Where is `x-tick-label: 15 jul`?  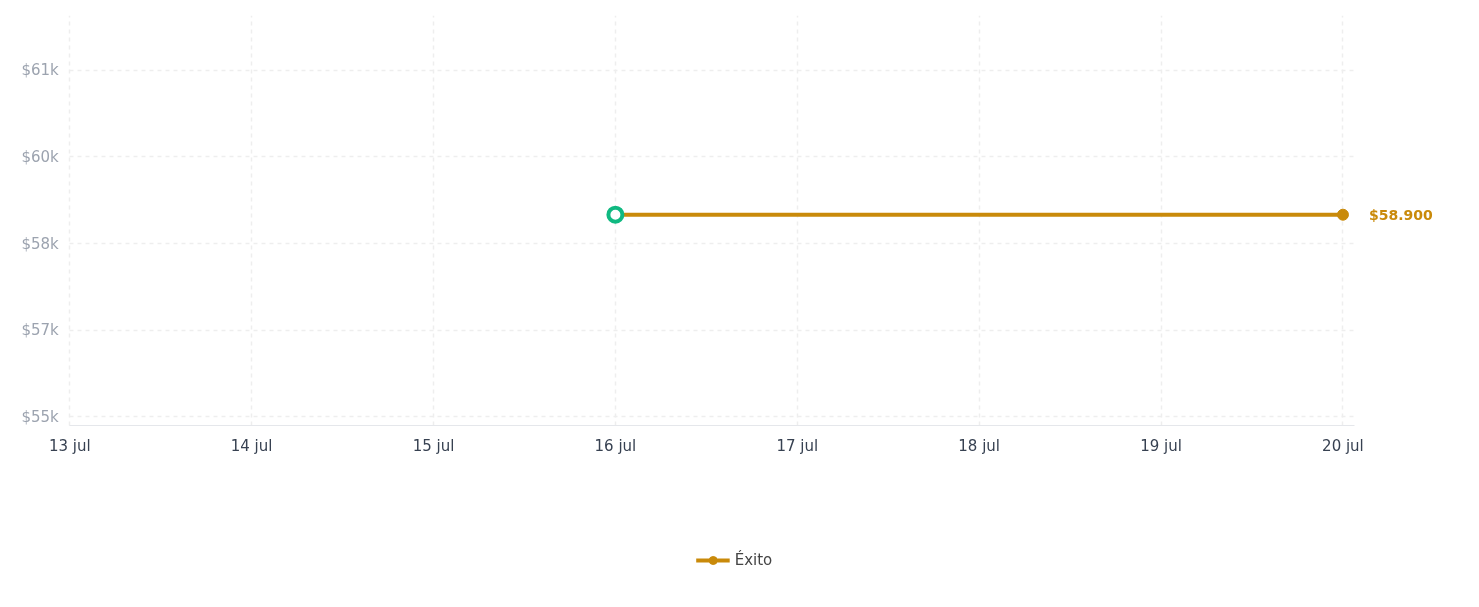
x-tick-label: 15 jul is located at coordinates (433, 445).